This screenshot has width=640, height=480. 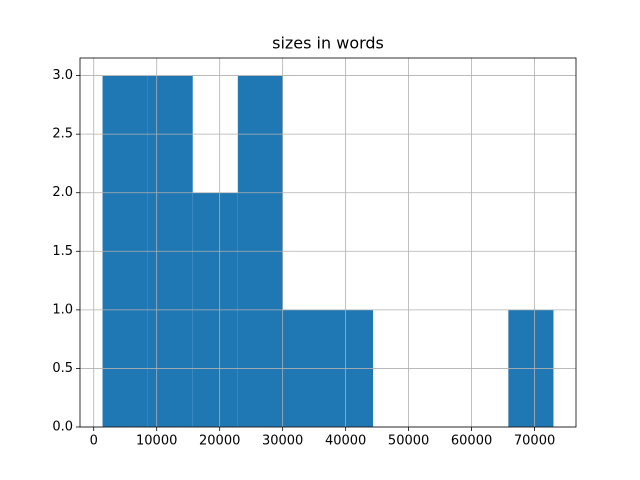 What do you see at coordinates (328, 43) in the screenshot?
I see `chart-title: sizes in words` at bounding box center [328, 43].